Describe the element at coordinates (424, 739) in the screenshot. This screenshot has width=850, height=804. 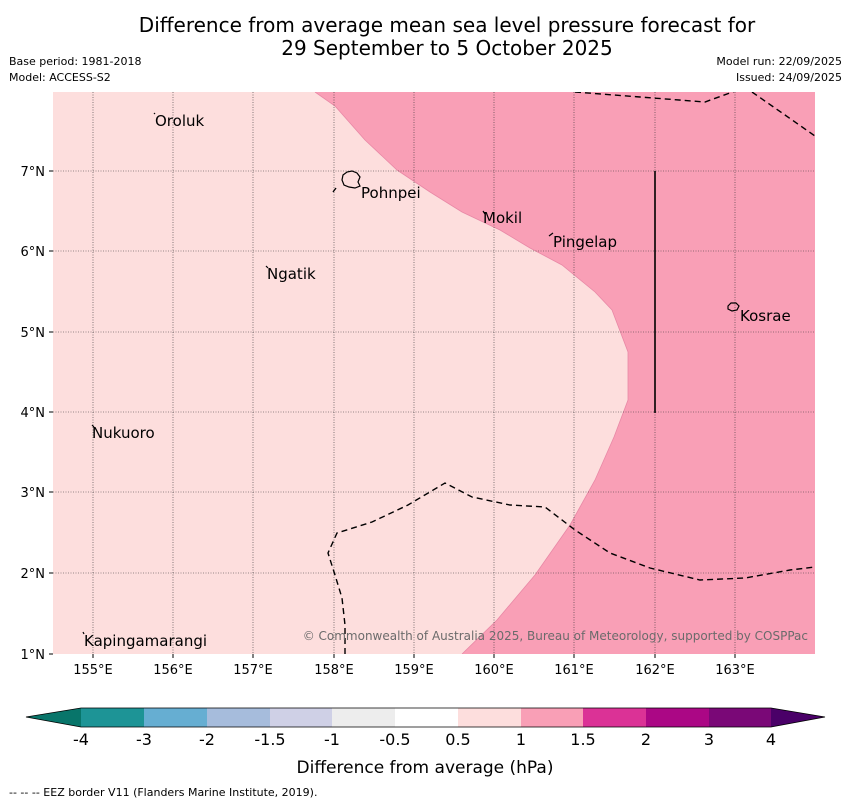
I see `colorbar-tick-labels: -4 -3 -2 -1.5 -1 -0.5 0.5 1 1.5 2 3 4` at that location.